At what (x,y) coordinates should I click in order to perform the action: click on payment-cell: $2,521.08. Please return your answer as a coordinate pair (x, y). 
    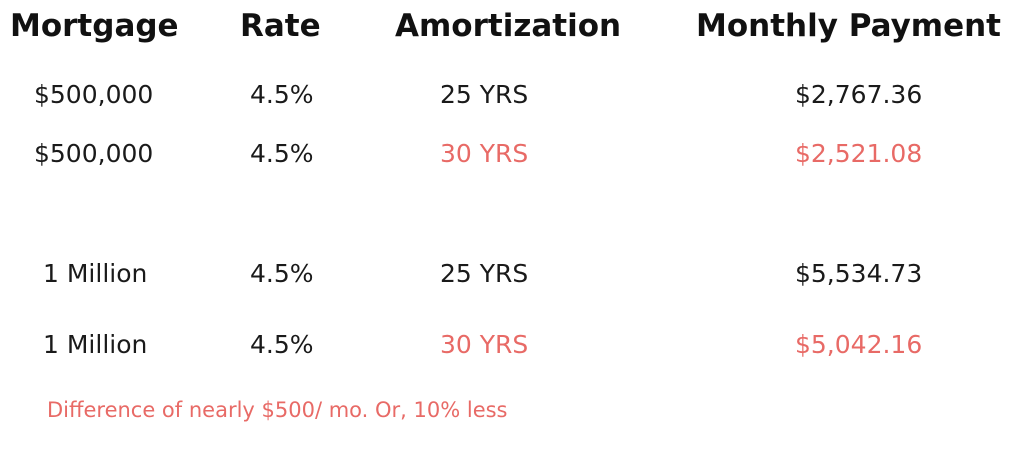
    Looking at the image, I should click on (859, 153).